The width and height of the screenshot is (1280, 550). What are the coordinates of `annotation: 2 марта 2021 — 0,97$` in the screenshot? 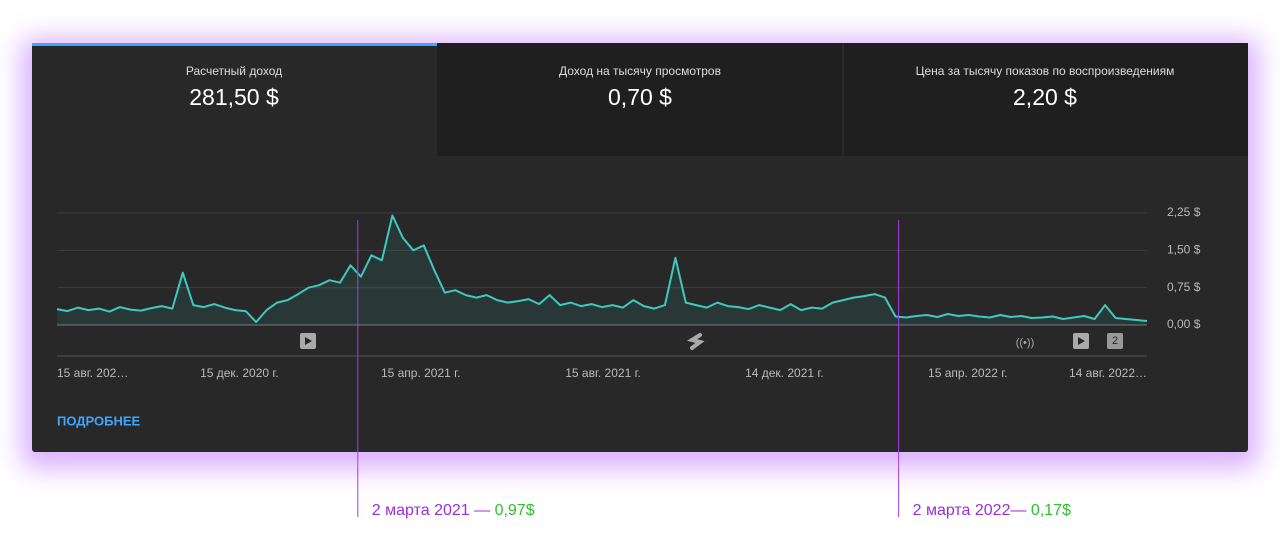 It's located at (453, 510).